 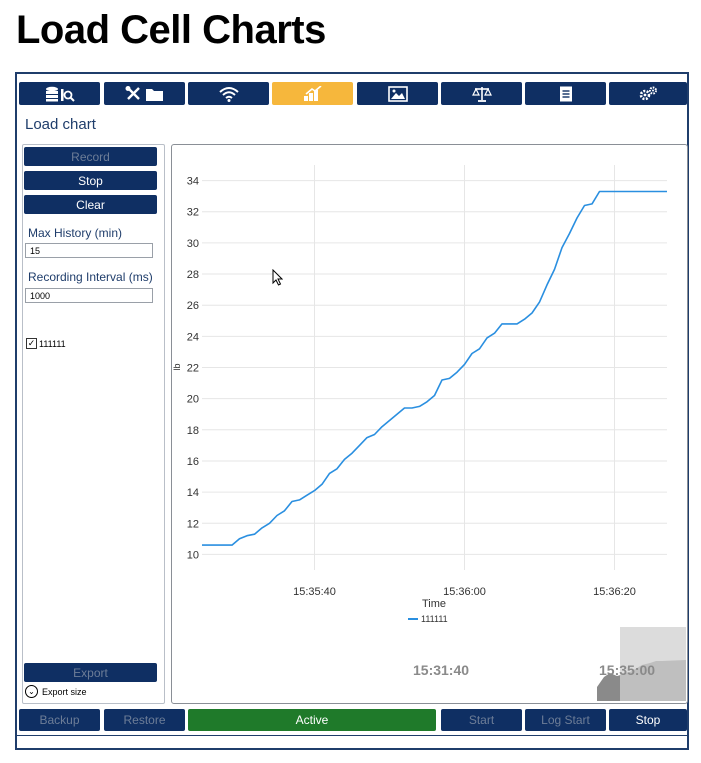 I want to click on series-checkbox: ✓, so click(x=31, y=343).